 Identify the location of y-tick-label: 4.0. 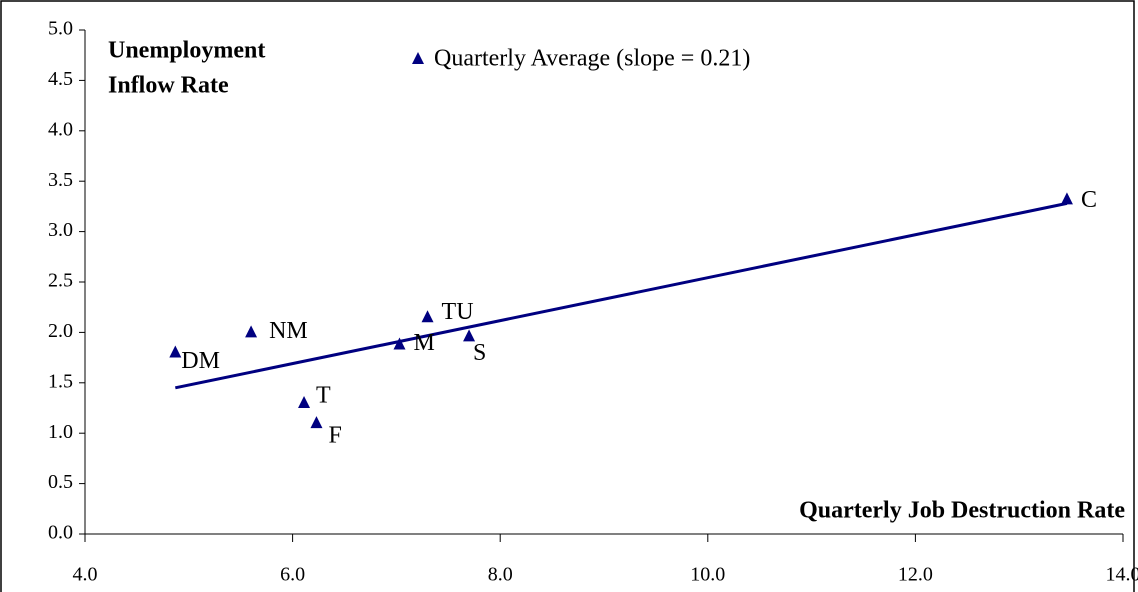
(60, 129).